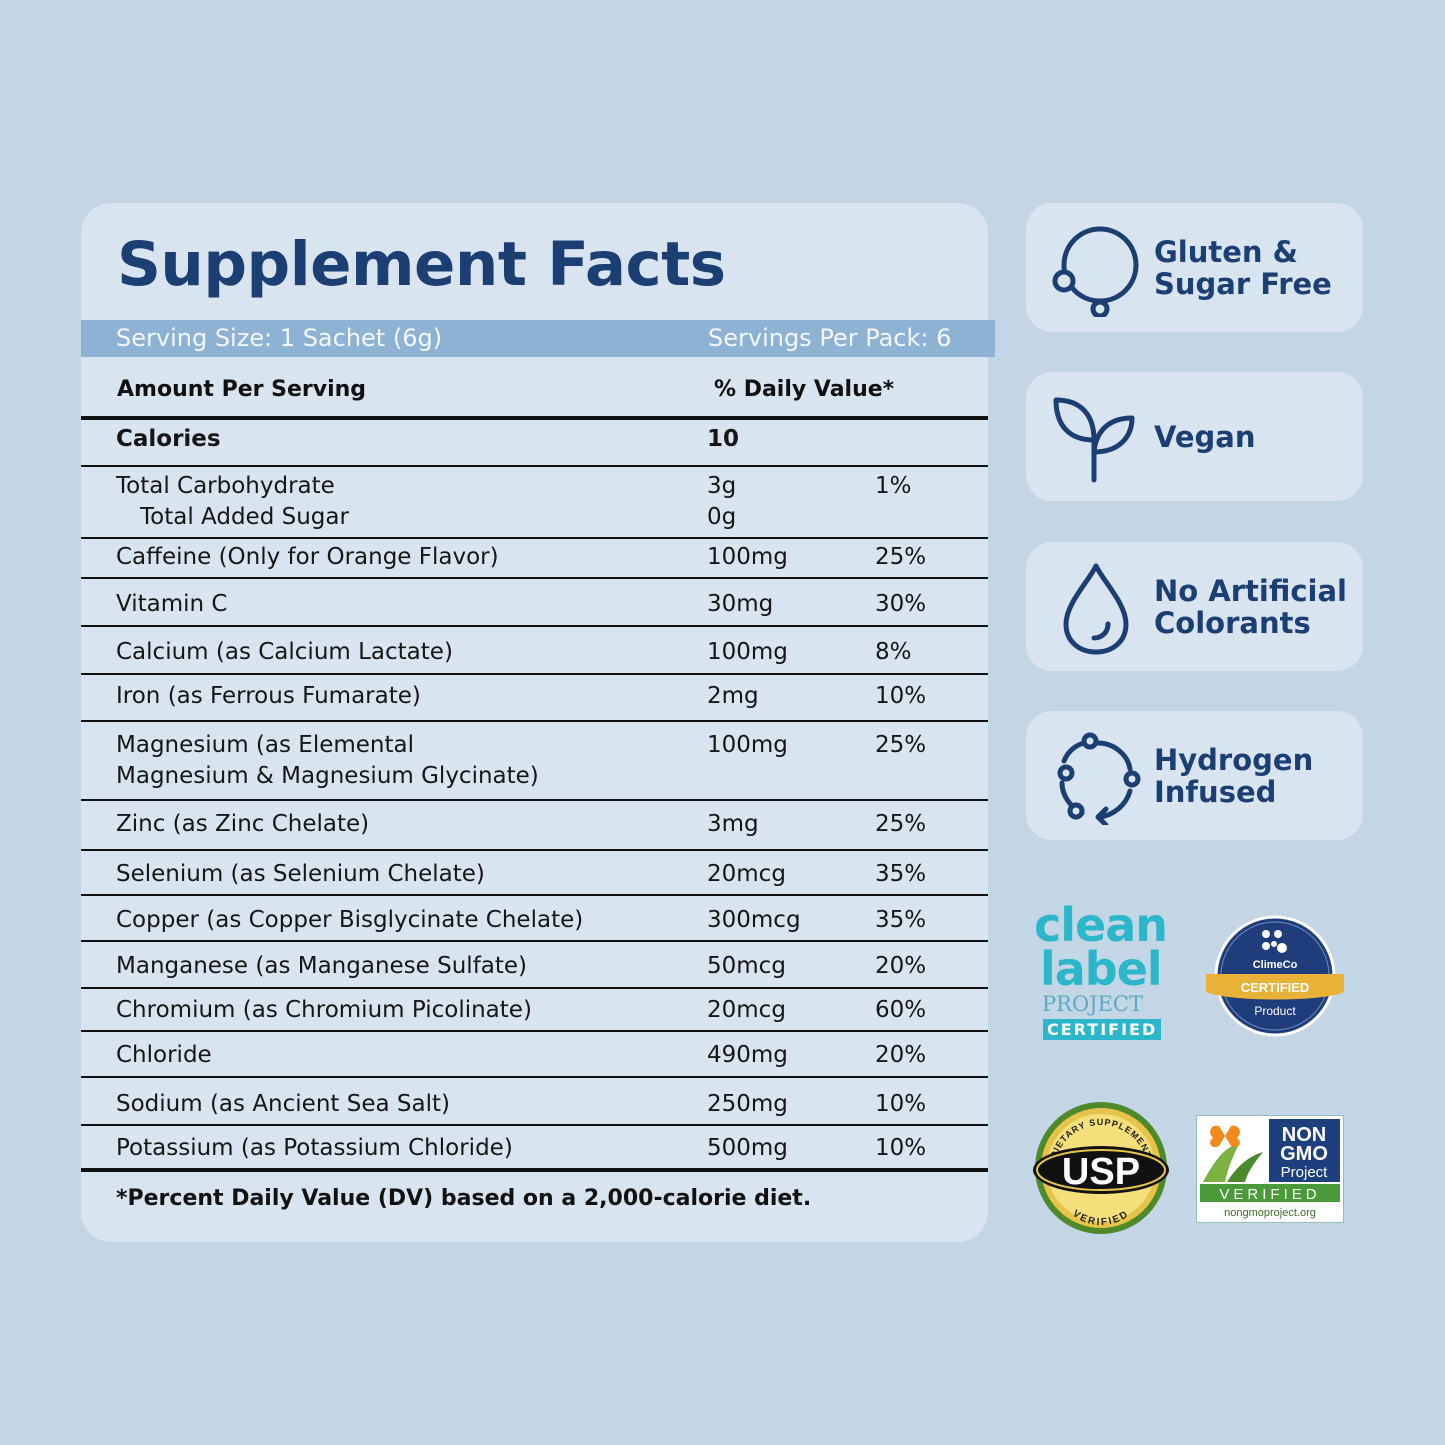  What do you see at coordinates (1099, 778) in the screenshot?
I see `molecule-cycle-icon` at bounding box center [1099, 778].